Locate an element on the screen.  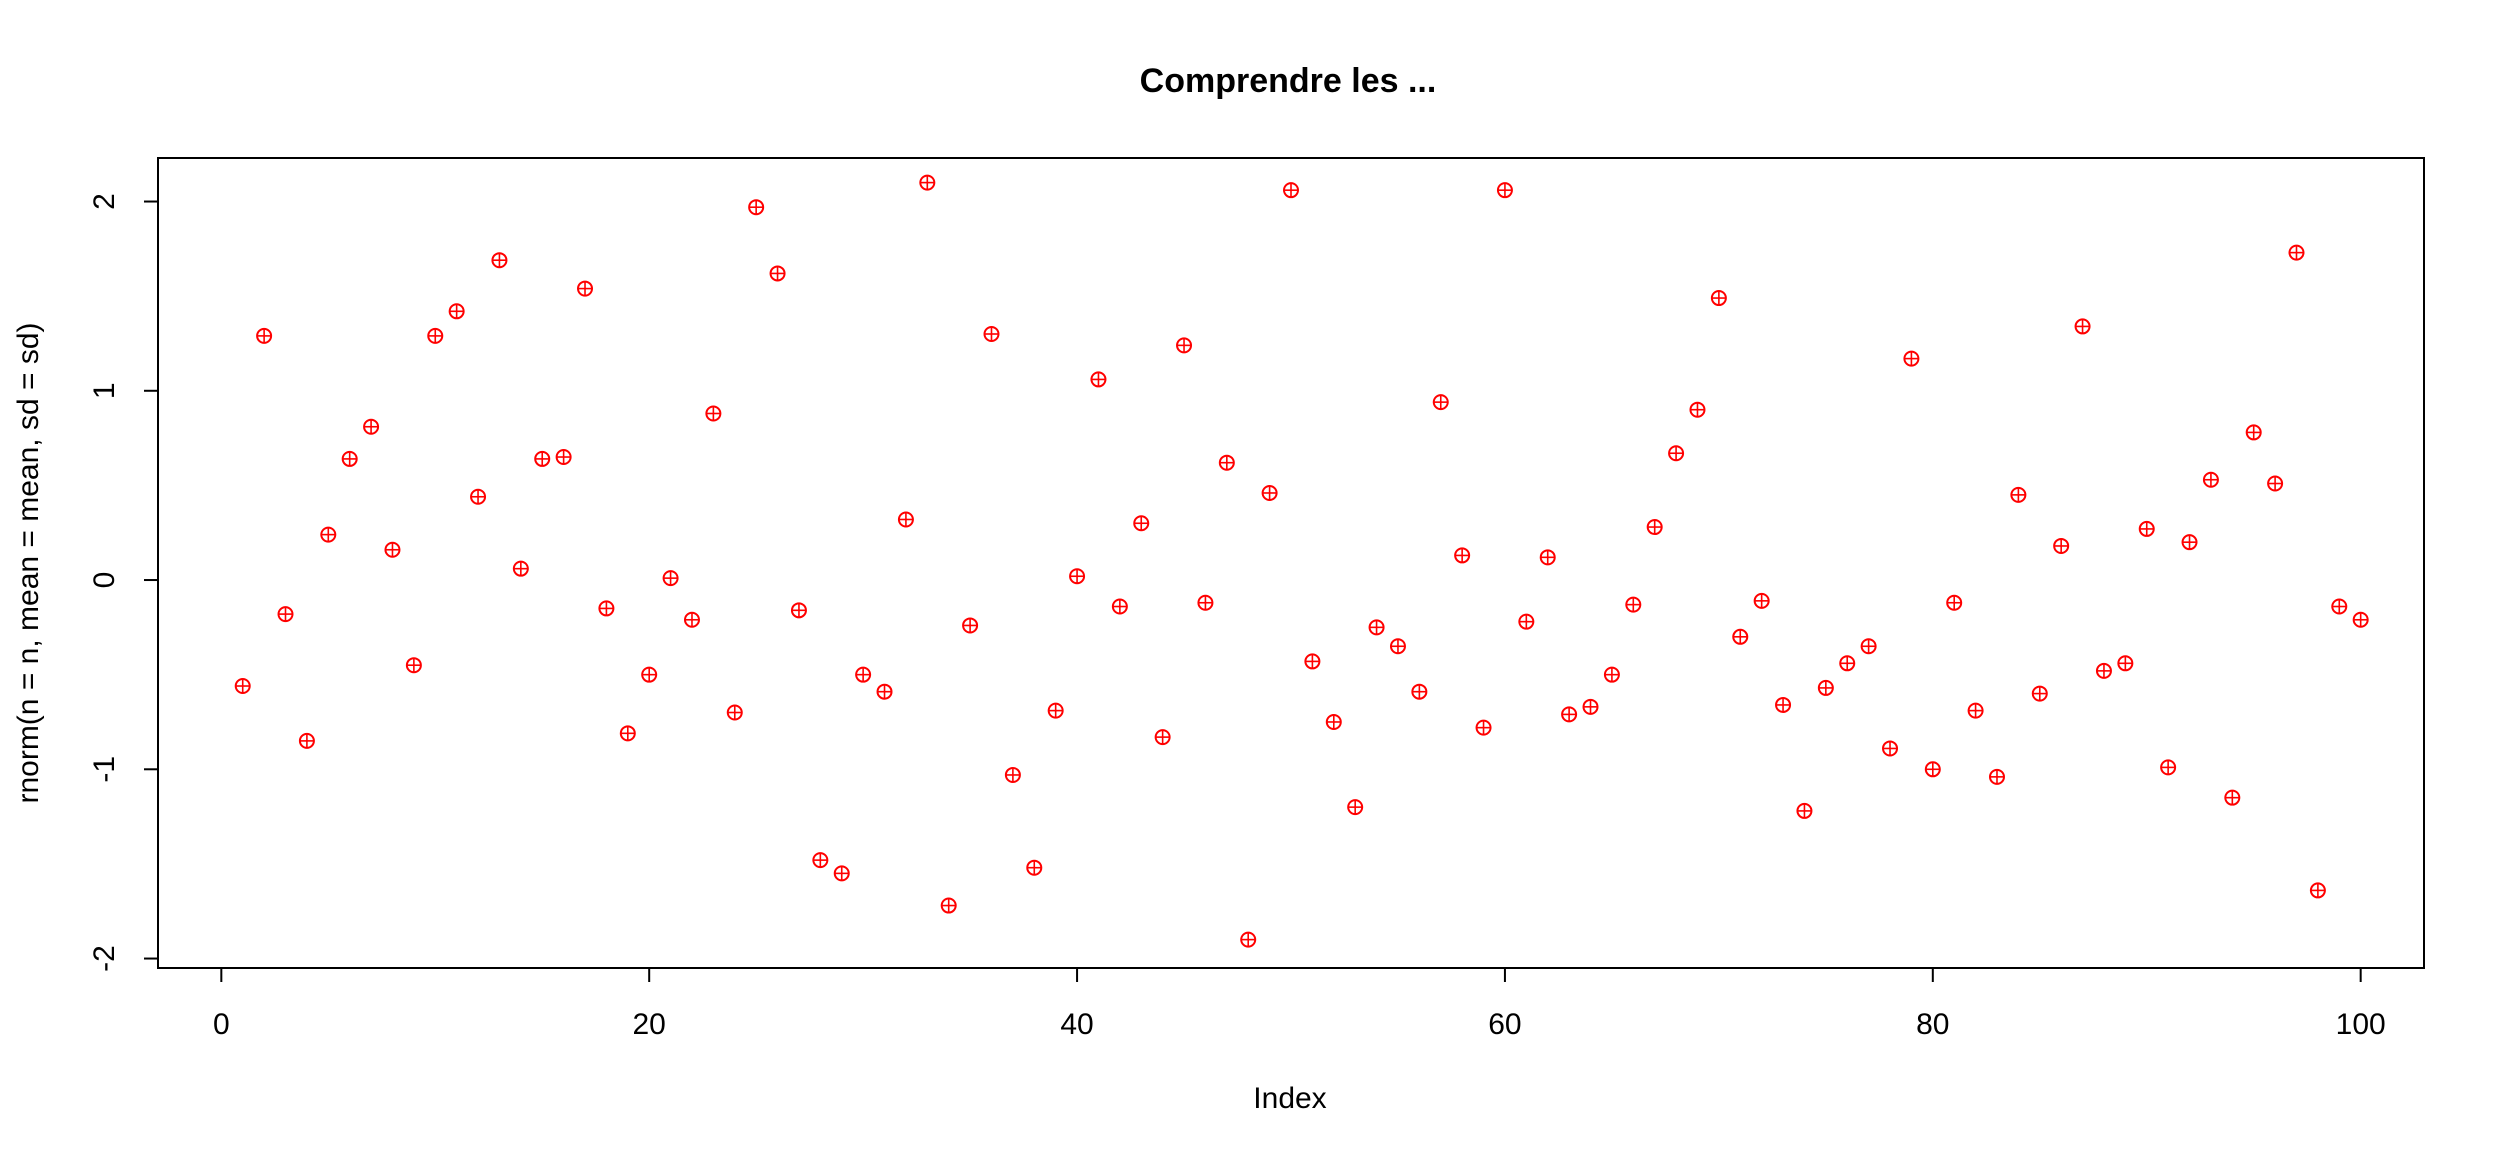
y-tick-label: -2 is located at coordinates (104, 958).